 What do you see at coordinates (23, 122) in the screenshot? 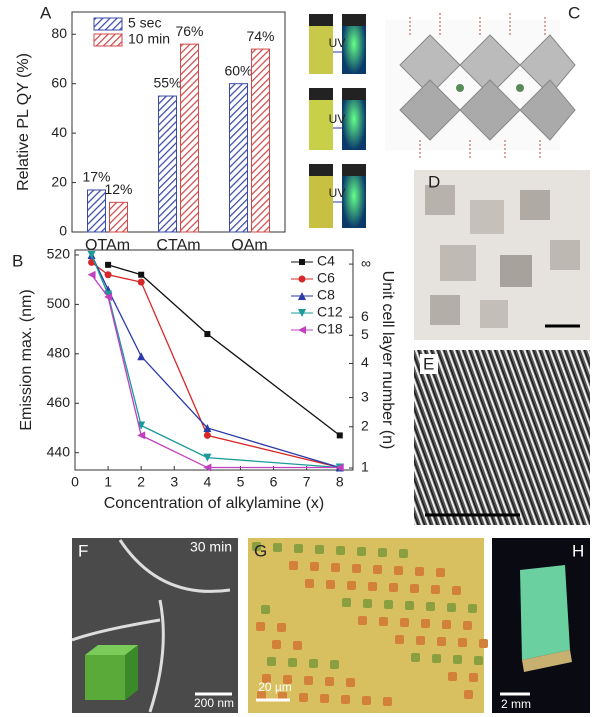
I see `y-axis-label: Relative PL QY (%)` at bounding box center [23, 122].